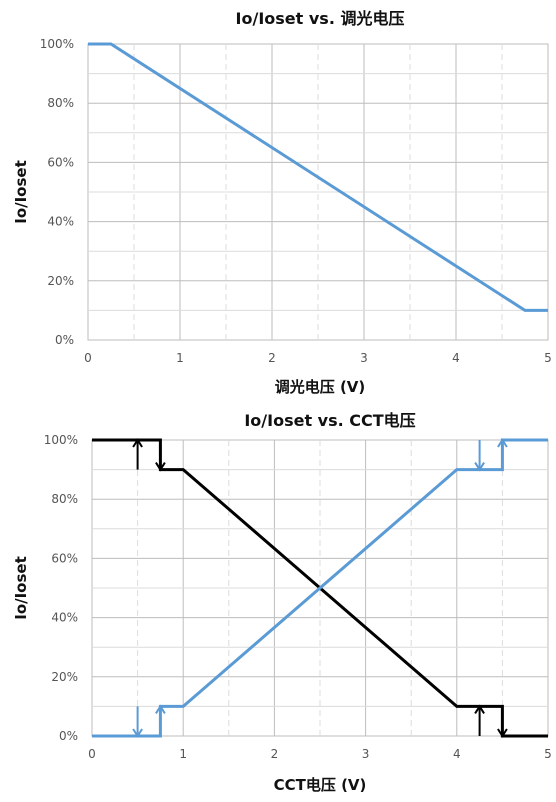  What do you see at coordinates (60, 281) in the screenshot?
I see `chart-1-y-tick-label: 20%` at bounding box center [60, 281].